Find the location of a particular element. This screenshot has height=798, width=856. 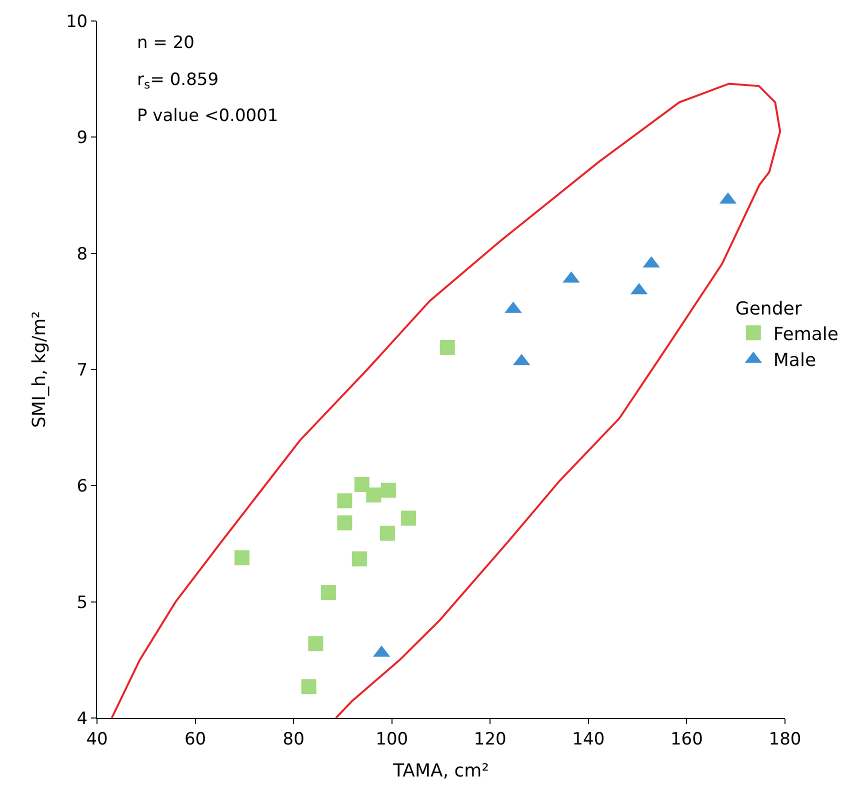

y-tick-label: 9 is located at coordinates (82, 138).